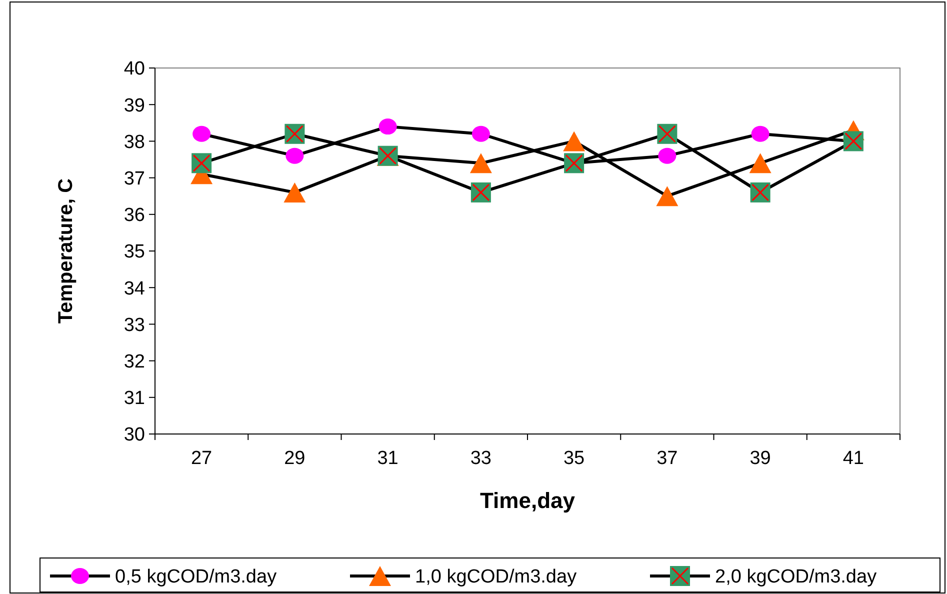  I want to click on legend-label: 0,5 kgCOD/m3.day, so click(196, 577).